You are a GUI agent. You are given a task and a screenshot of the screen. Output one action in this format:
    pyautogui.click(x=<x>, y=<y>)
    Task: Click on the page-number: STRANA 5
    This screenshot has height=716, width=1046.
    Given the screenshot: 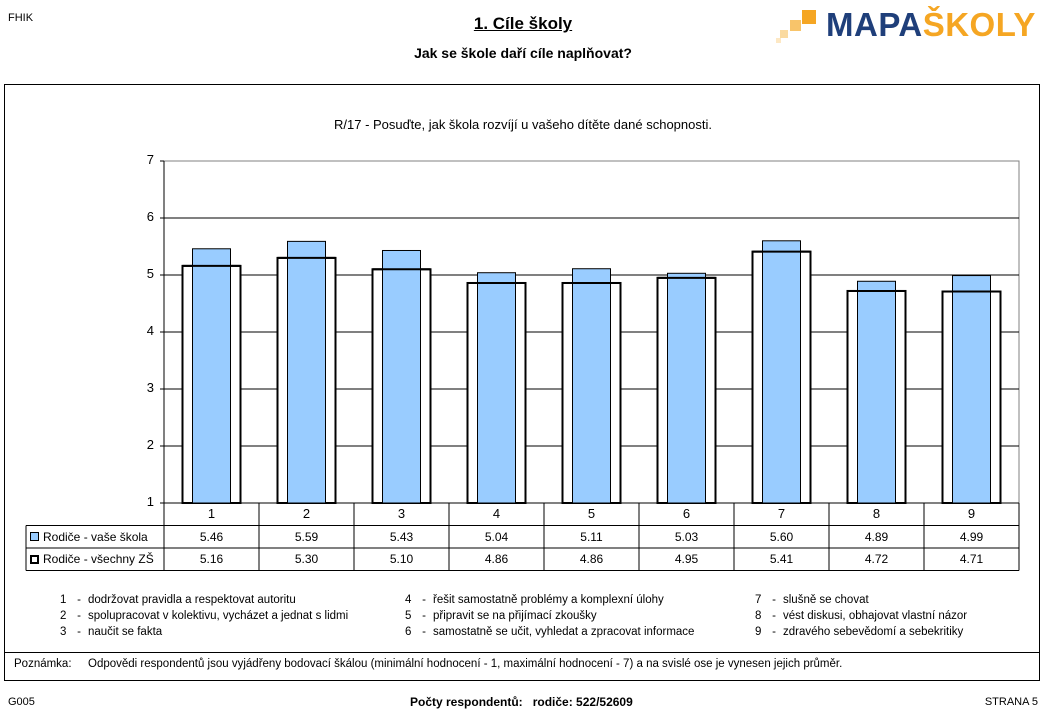 What is the action you would take?
    pyautogui.click(x=1011, y=702)
    